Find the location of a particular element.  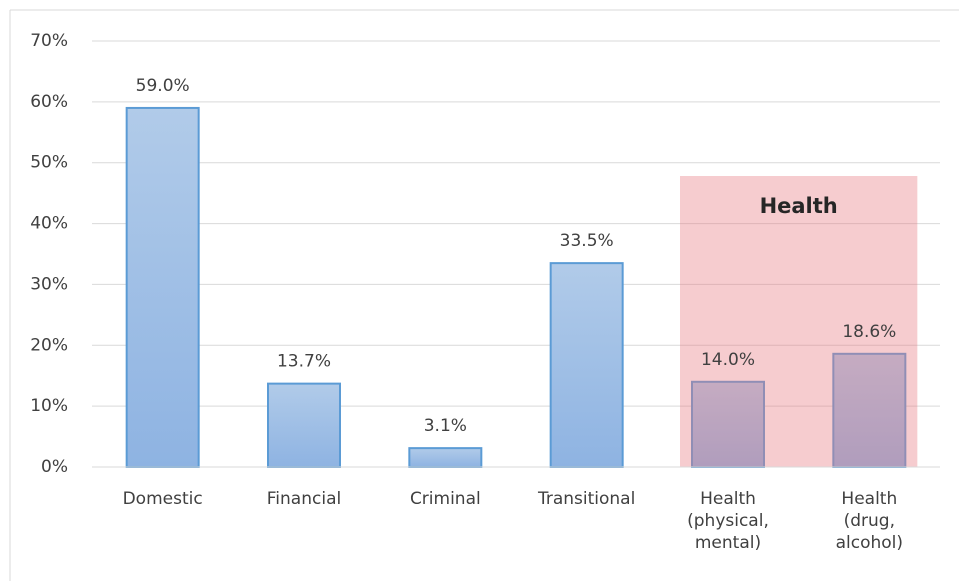

x-tick-label: Health (drug, alcohol) is located at coordinates (869, 521).